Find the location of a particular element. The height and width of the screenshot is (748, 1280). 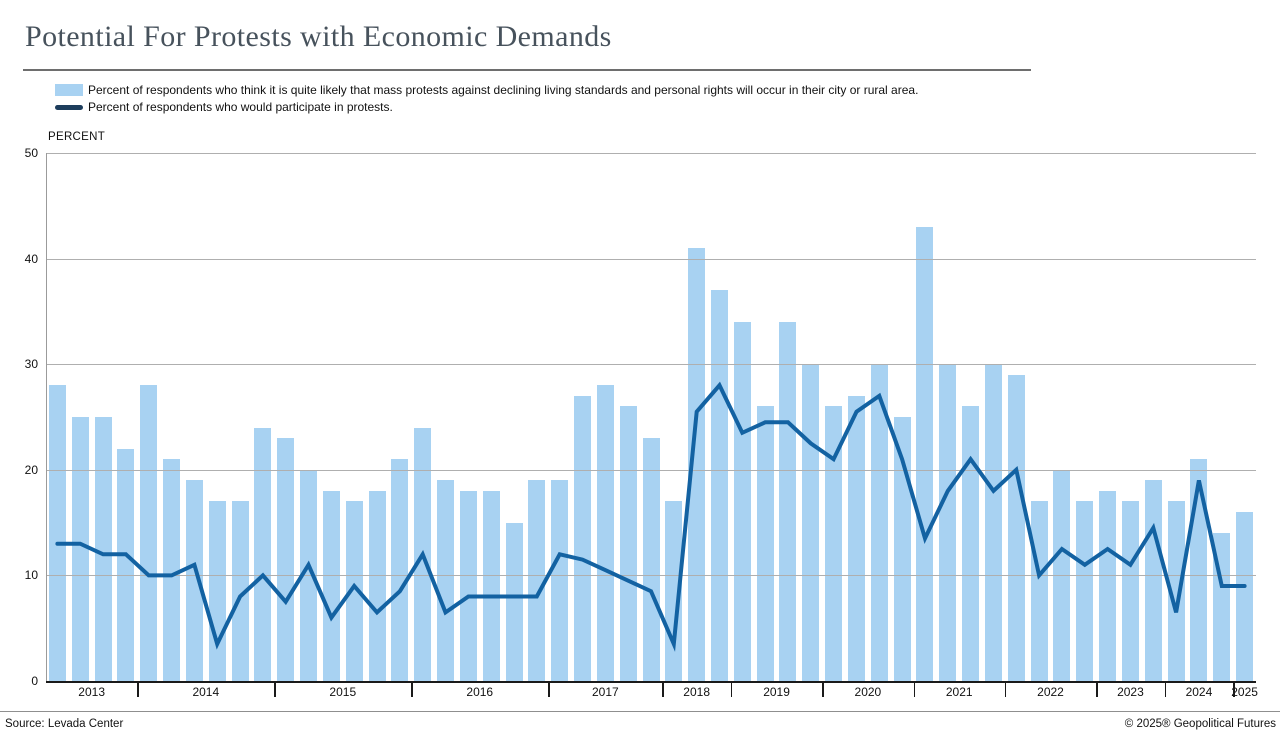

bar-series-swatch is located at coordinates (69, 90).